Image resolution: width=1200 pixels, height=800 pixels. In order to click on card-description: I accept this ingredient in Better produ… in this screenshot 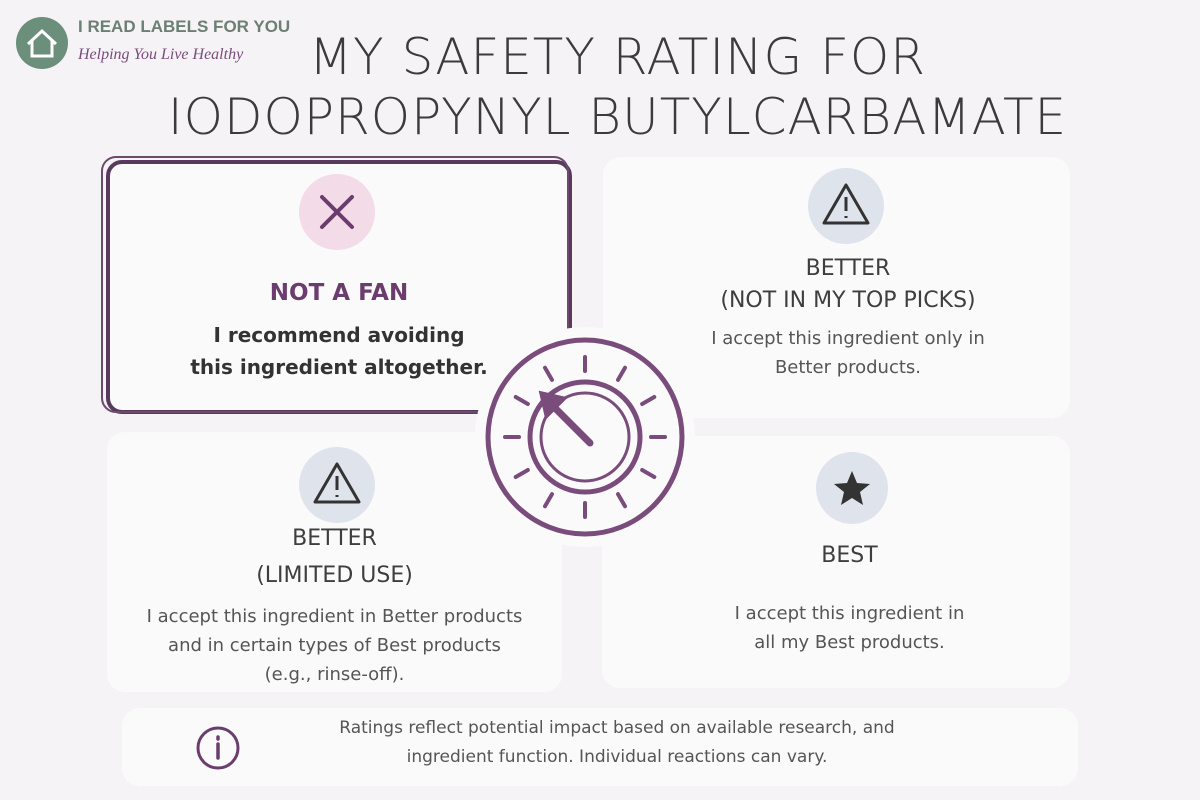, I will do `click(334, 616)`.